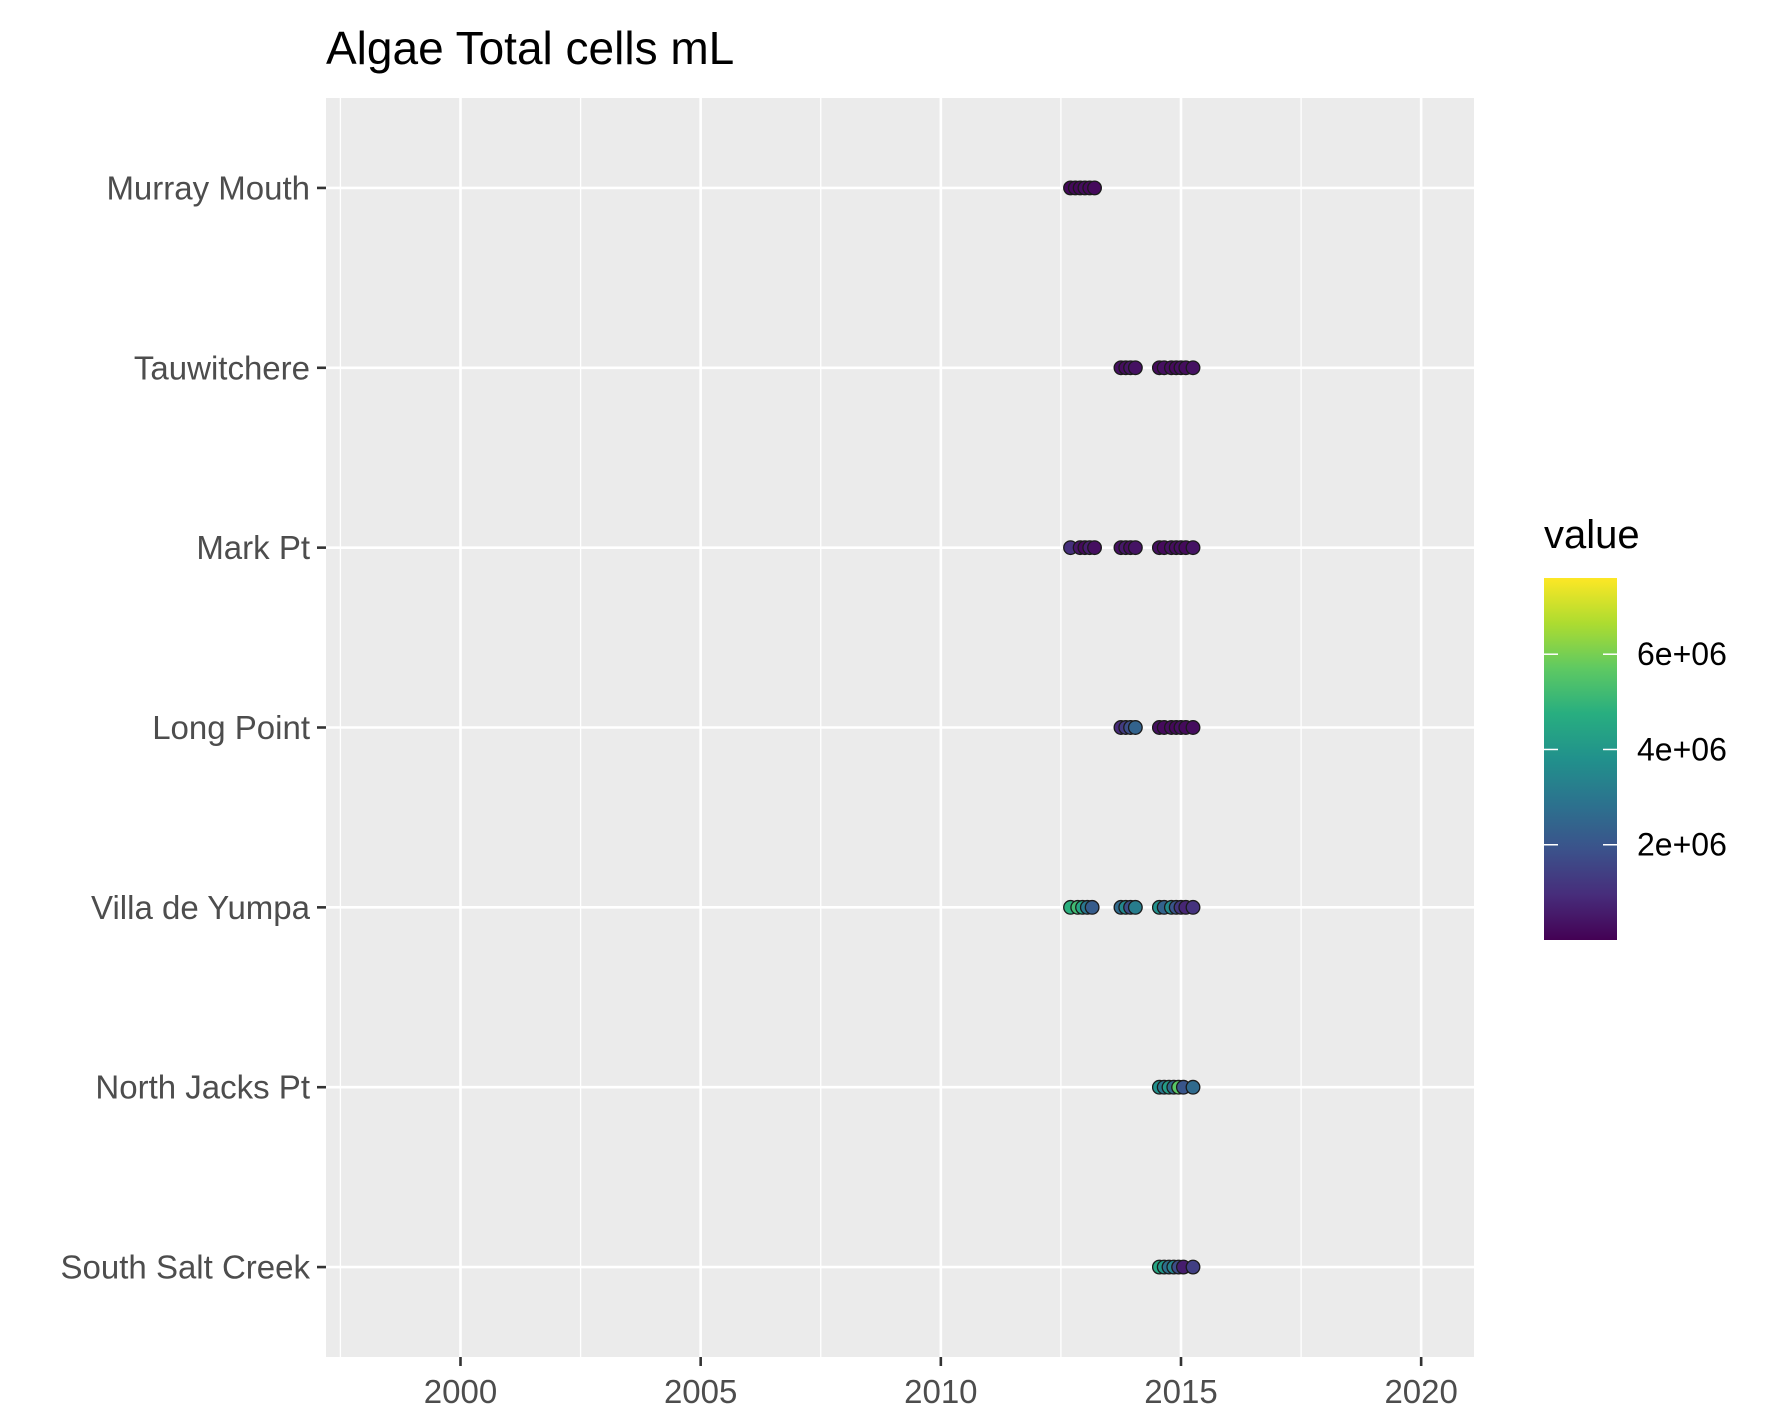 This screenshot has width=1771, height=1417. What do you see at coordinates (1682, 749) in the screenshot?
I see `legend-break-label: 4e+06` at bounding box center [1682, 749].